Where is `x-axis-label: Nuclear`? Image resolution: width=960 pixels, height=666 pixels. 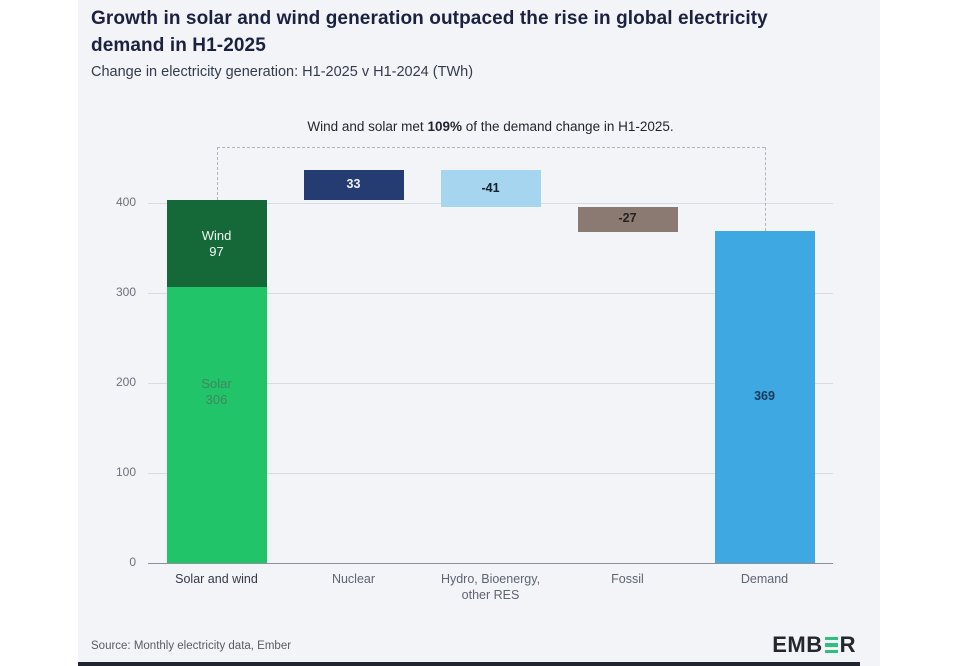
x-axis-label: Nuclear is located at coordinates (354, 580).